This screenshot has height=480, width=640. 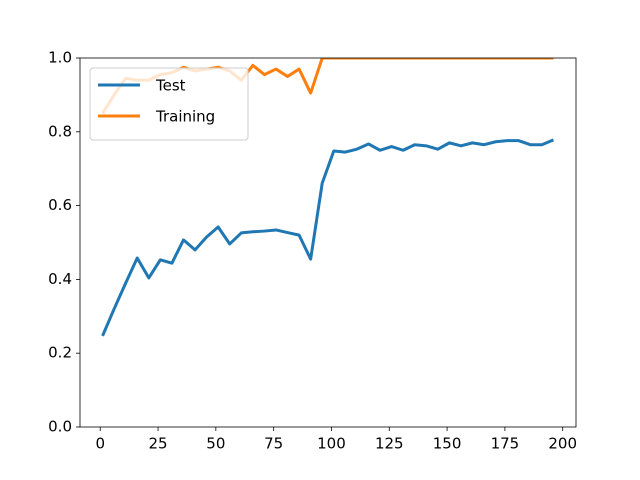 I want to click on y-tick-label: 0.8, so click(x=60, y=131).